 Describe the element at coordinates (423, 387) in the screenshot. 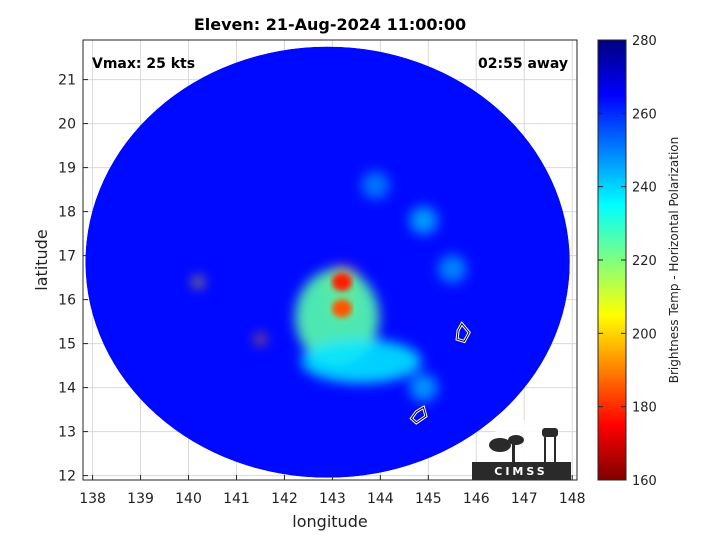

I see `feature-cell-se` at that location.